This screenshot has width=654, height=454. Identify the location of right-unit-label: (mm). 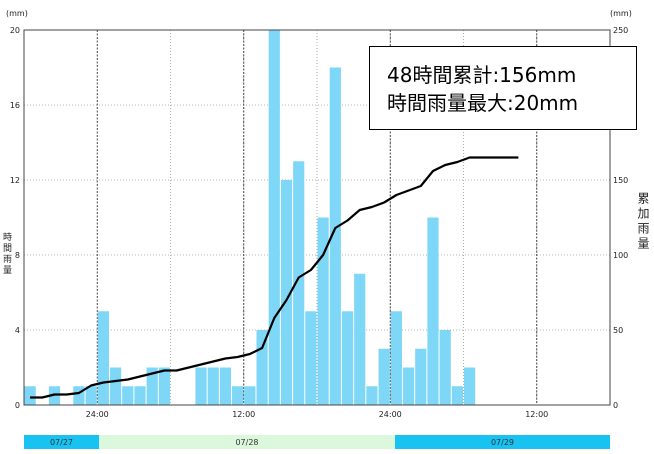
(621, 13).